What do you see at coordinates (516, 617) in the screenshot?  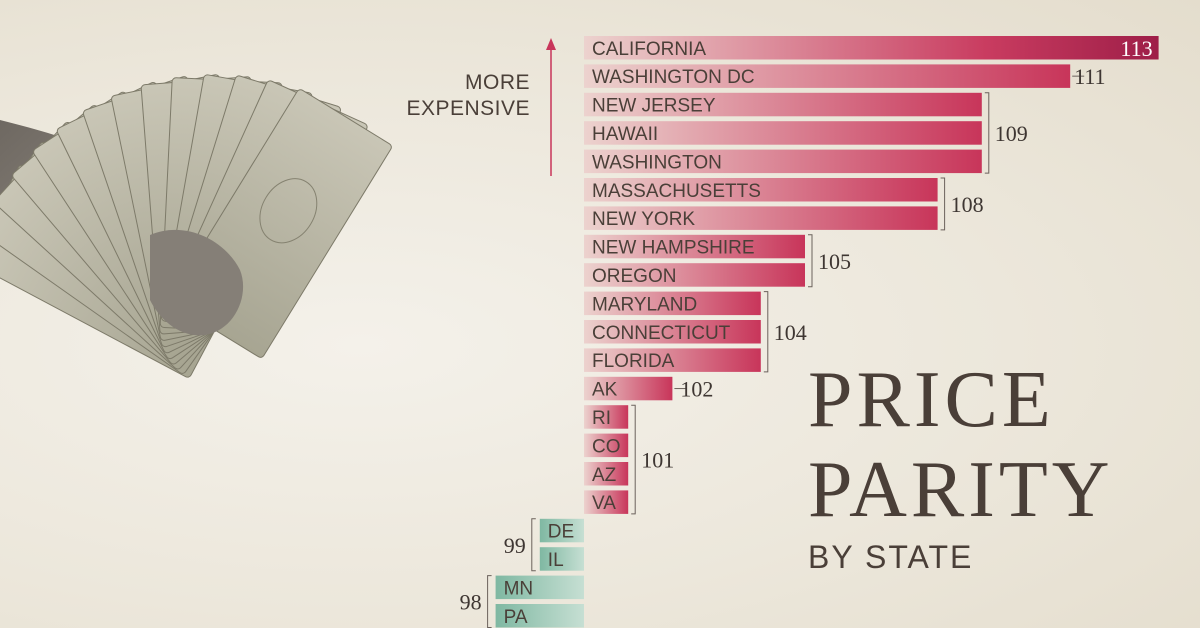 I see `bar-label: PA` at bounding box center [516, 617].